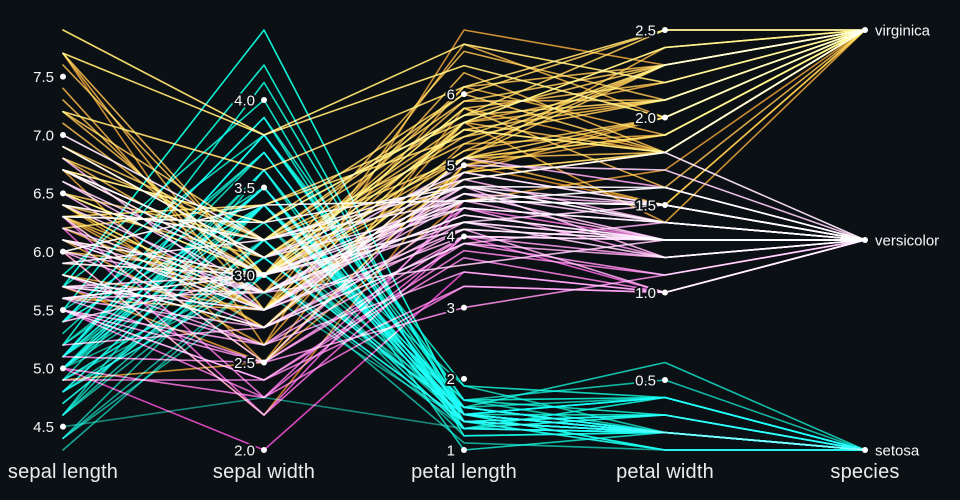  Describe the element at coordinates (451, 237) in the screenshot. I see `tick-label: 4` at that location.